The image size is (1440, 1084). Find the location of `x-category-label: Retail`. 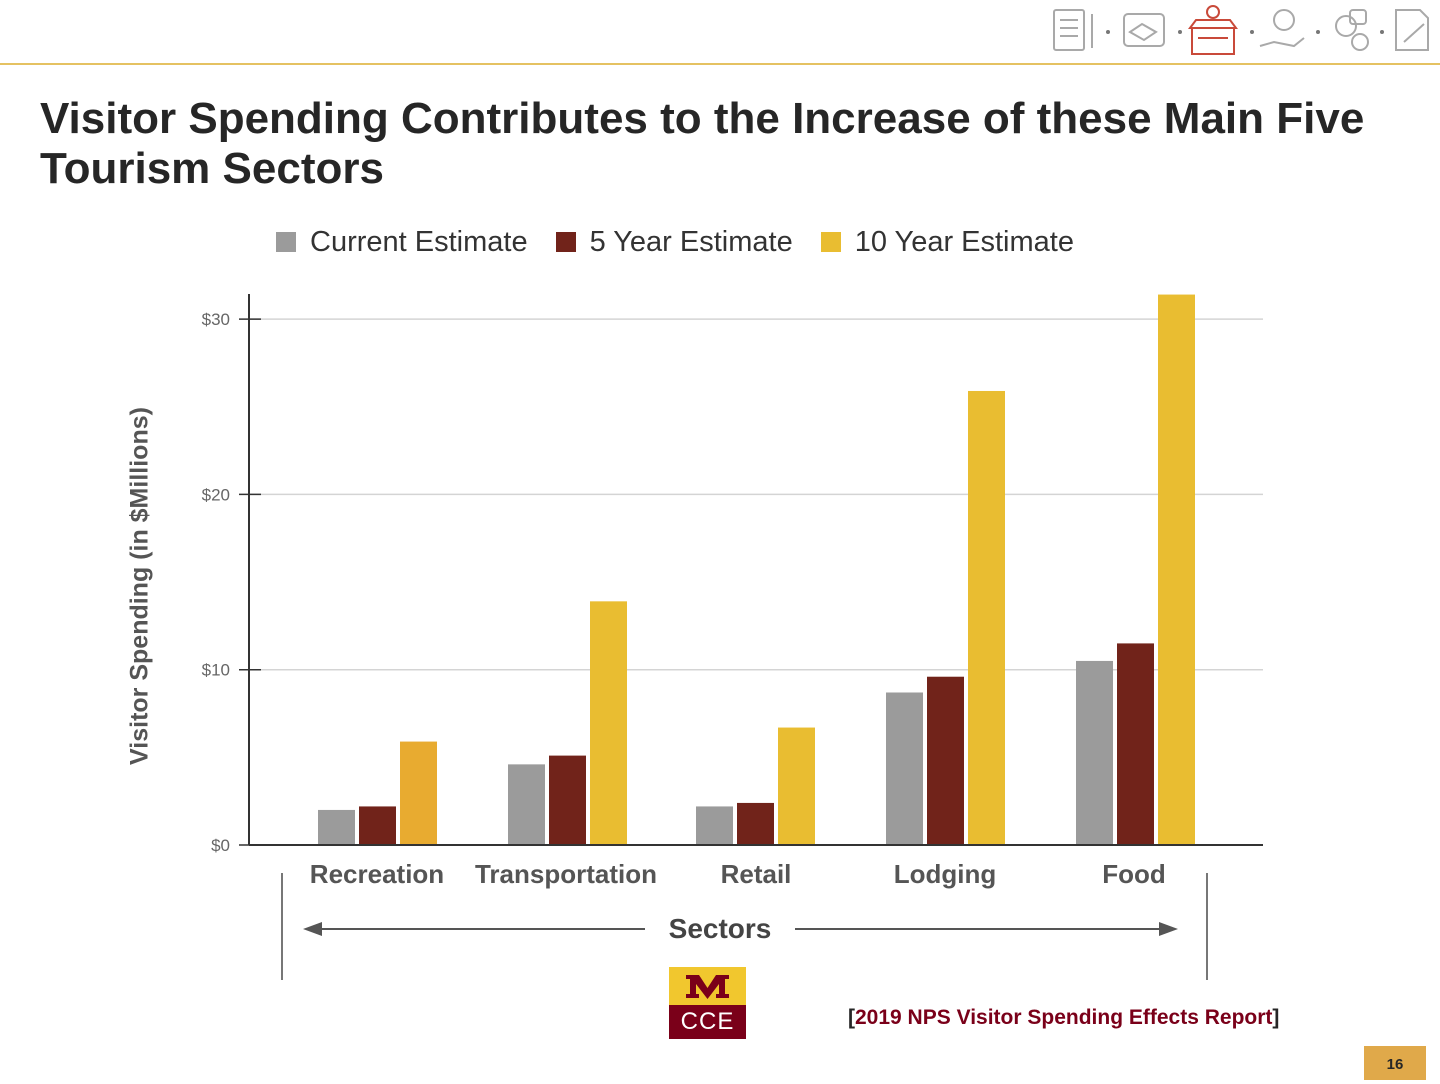

x-category-label: Retail is located at coordinates (756, 874).